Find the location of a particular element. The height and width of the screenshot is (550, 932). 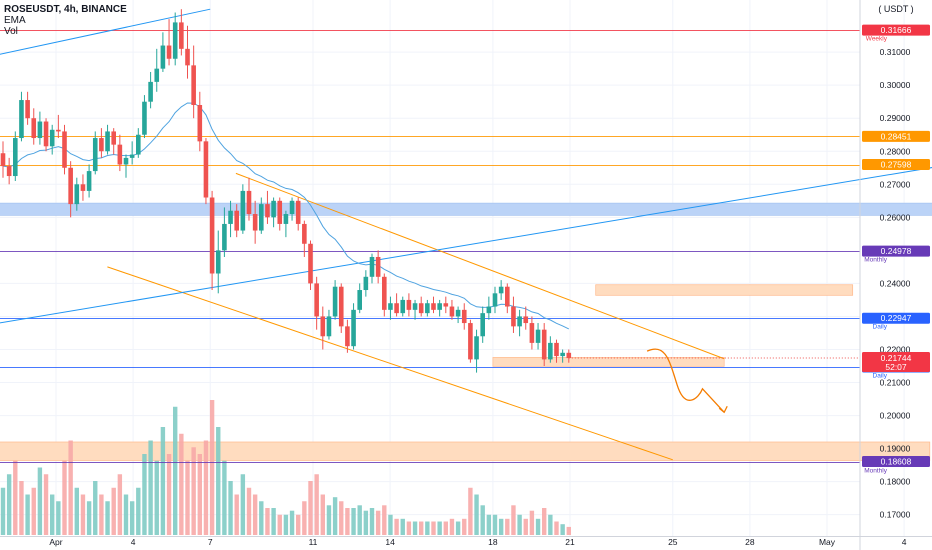

y-tick-label: 0.28000 is located at coordinates (895, 151).